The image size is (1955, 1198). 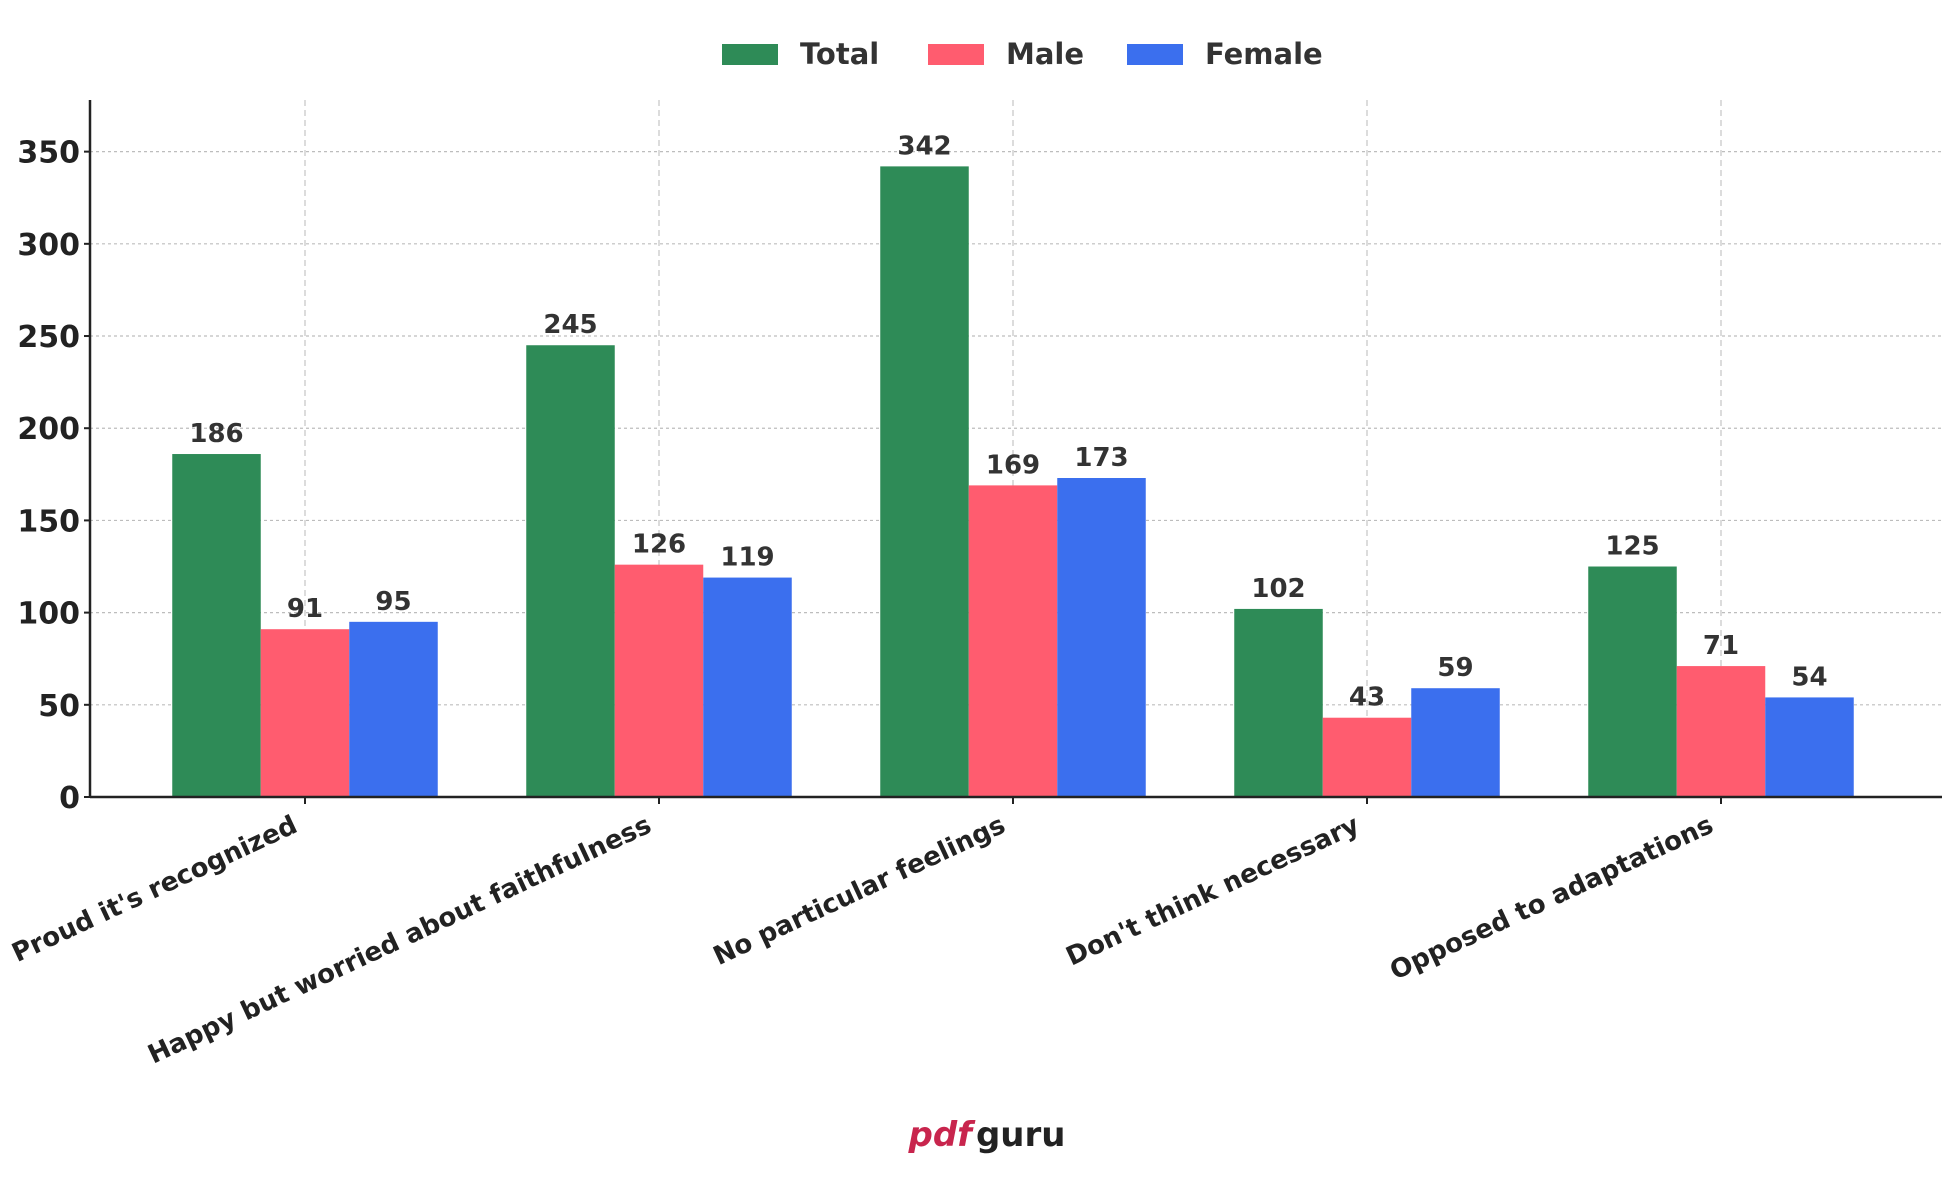 I want to click on value-label: 102, so click(x=1278, y=589).